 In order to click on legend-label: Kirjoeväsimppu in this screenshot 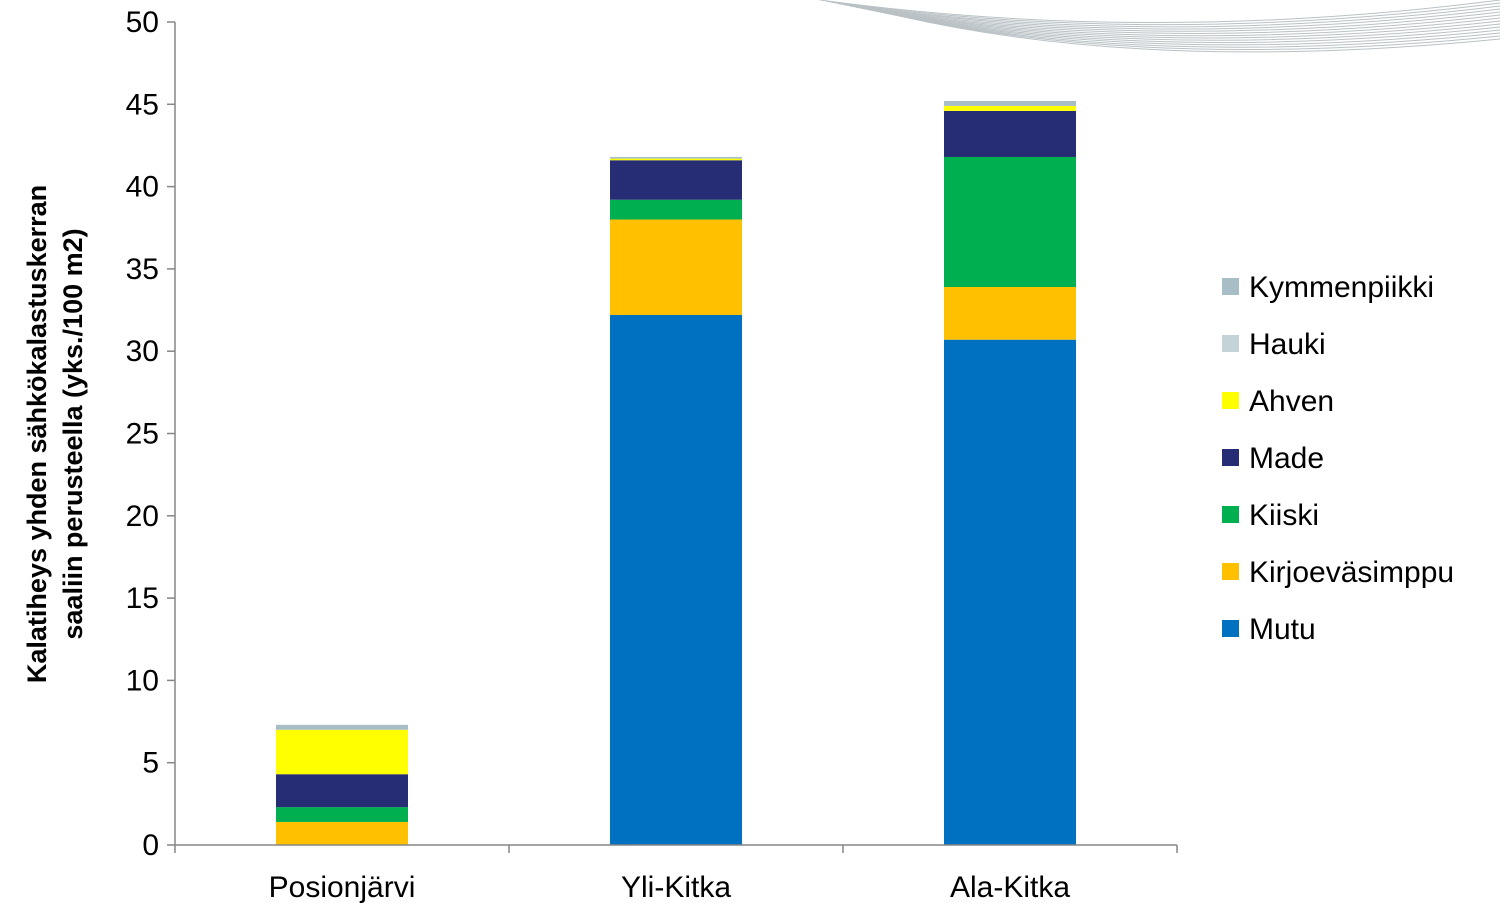, I will do `click(1351, 572)`.